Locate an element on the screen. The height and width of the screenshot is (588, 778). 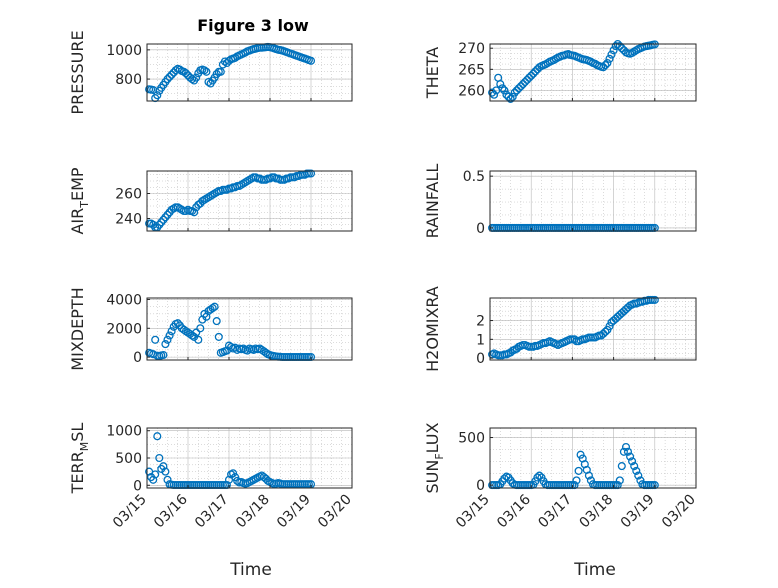
panel-rainfall: 0 0.5 RAINFALL is located at coordinates (560, 201).